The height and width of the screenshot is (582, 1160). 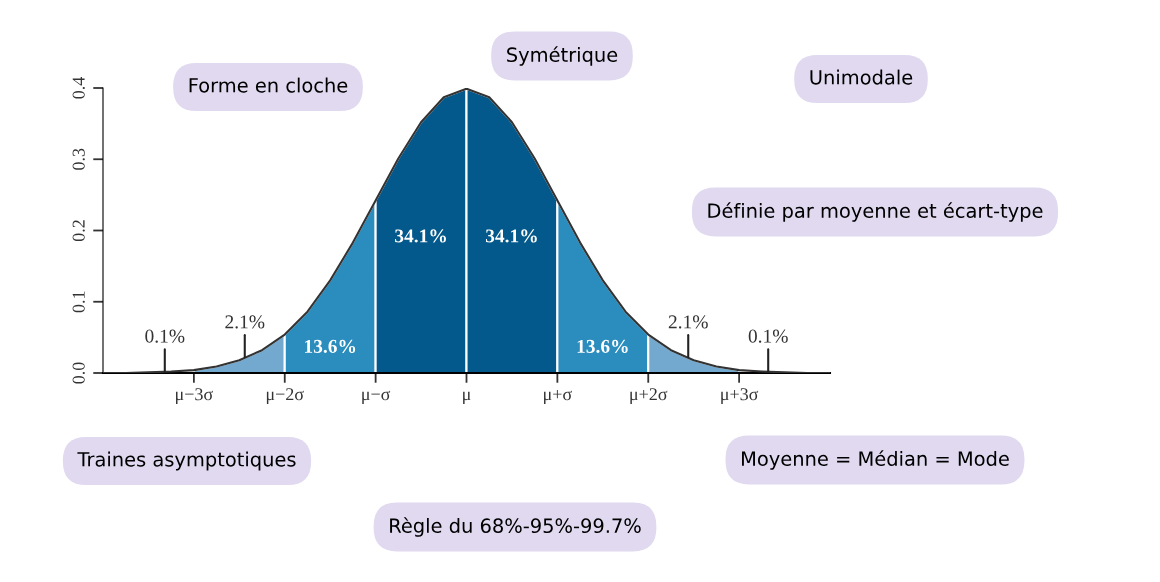 What do you see at coordinates (875, 212) in the screenshot?
I see `annotation: Définie par moyenne et écart-type` at bounding box center [875, 212].